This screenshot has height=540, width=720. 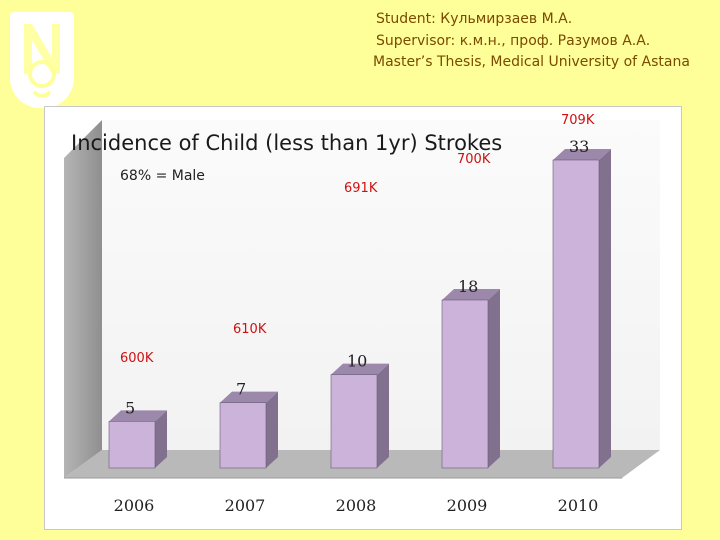 I want to click on bar-side-2009, so click(x=494, y=378).